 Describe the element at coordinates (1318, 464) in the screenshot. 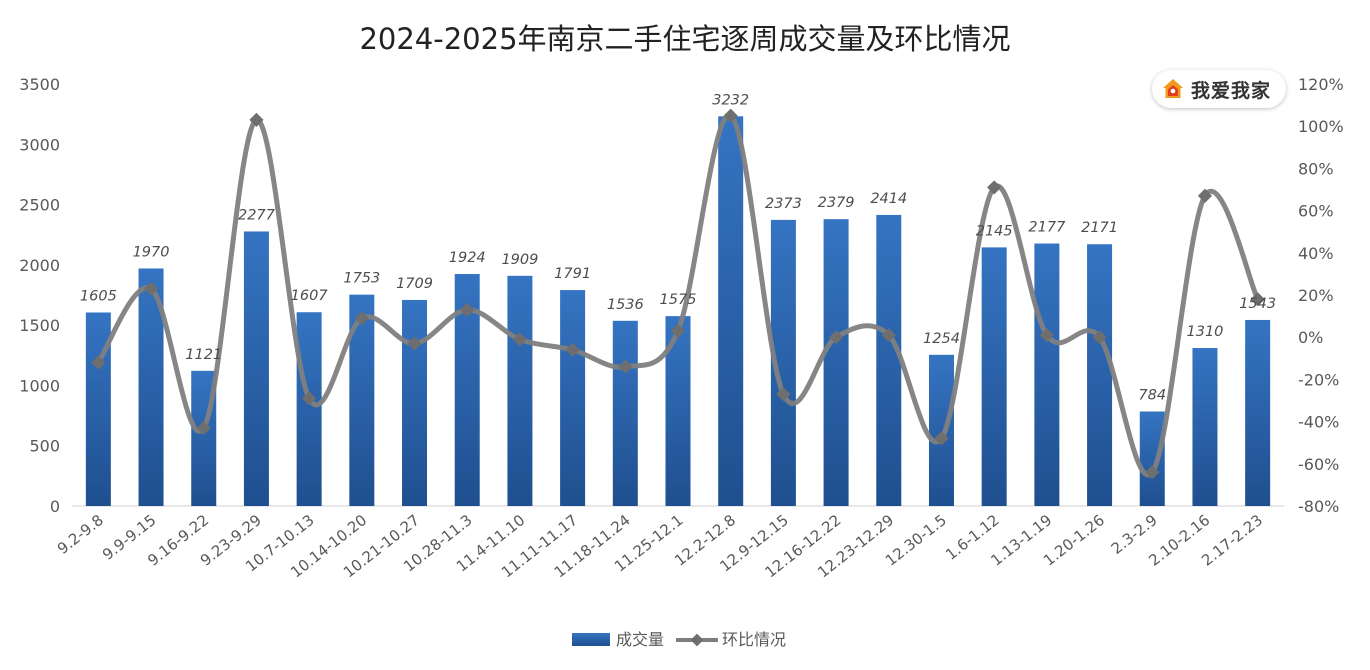

I see `y-right-tick-label: -60%` at that location.